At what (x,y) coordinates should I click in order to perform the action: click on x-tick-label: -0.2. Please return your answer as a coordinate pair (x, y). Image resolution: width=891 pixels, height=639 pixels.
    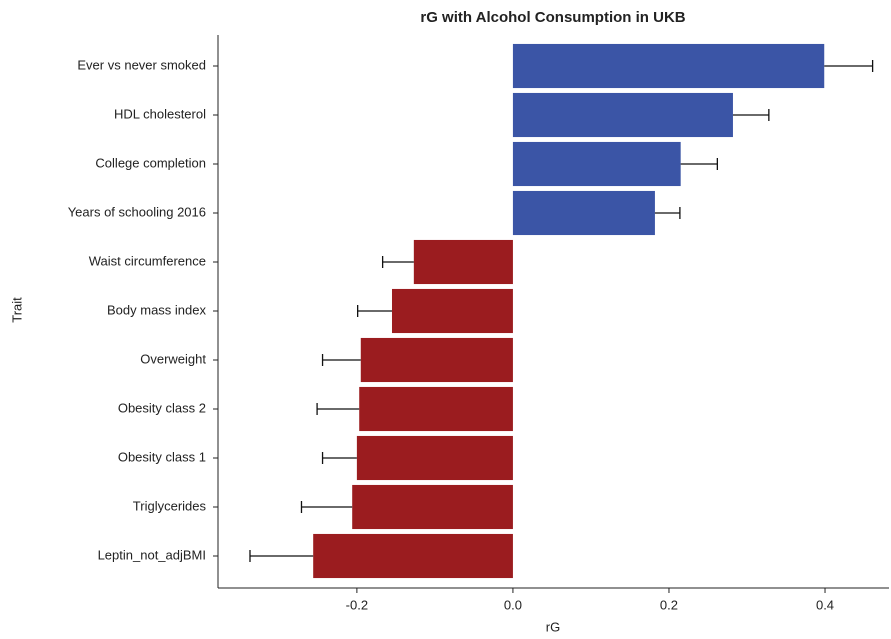
    Looking at the image, I should click on (357, 604).